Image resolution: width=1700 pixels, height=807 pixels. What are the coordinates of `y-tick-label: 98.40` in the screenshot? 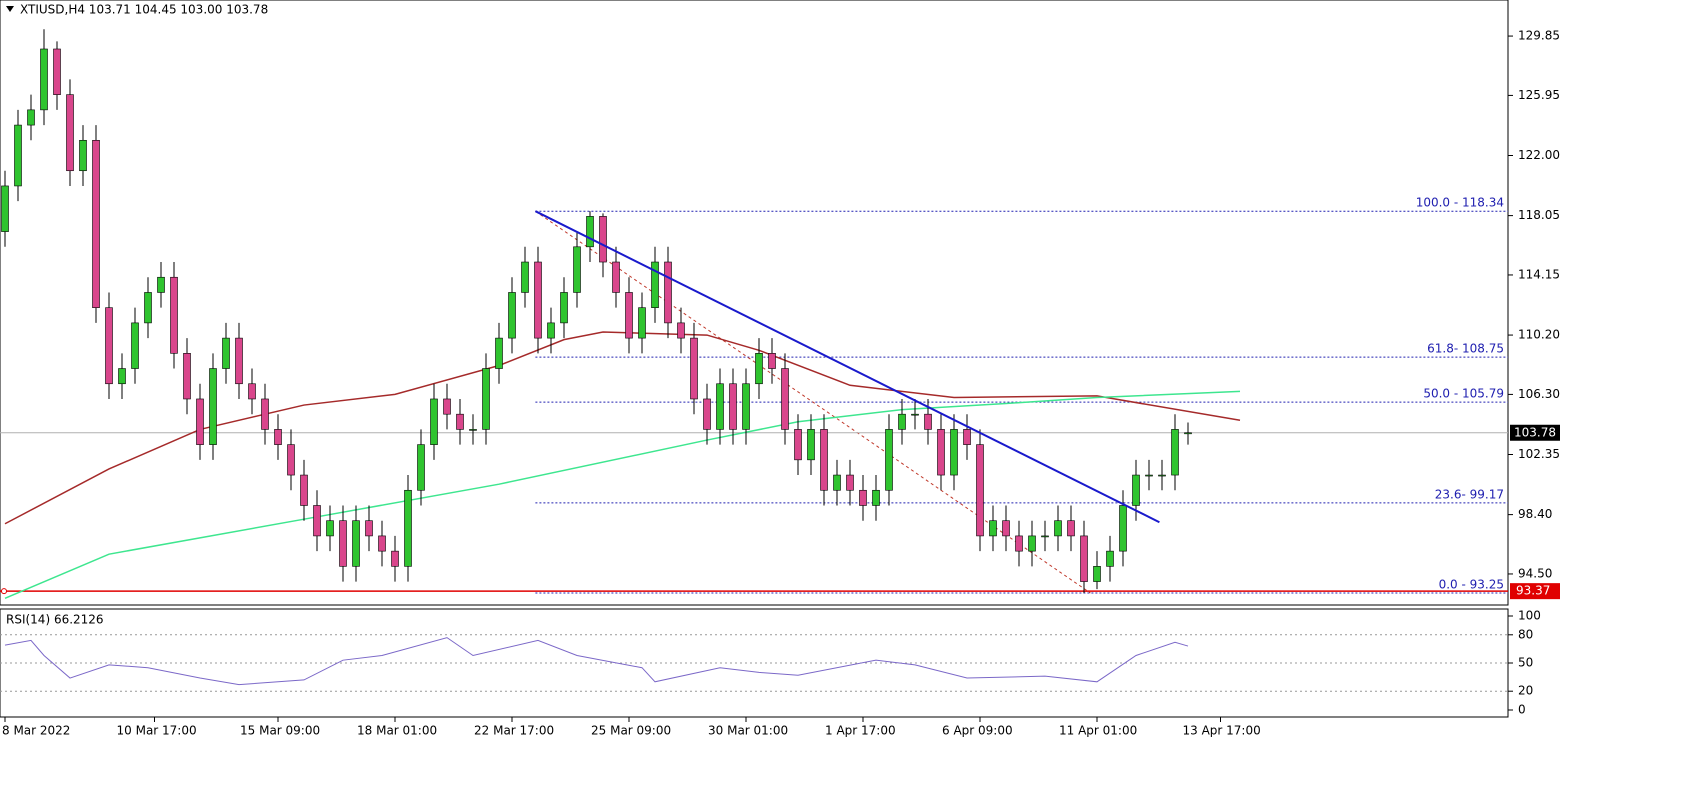 It's located at (1535, 514).